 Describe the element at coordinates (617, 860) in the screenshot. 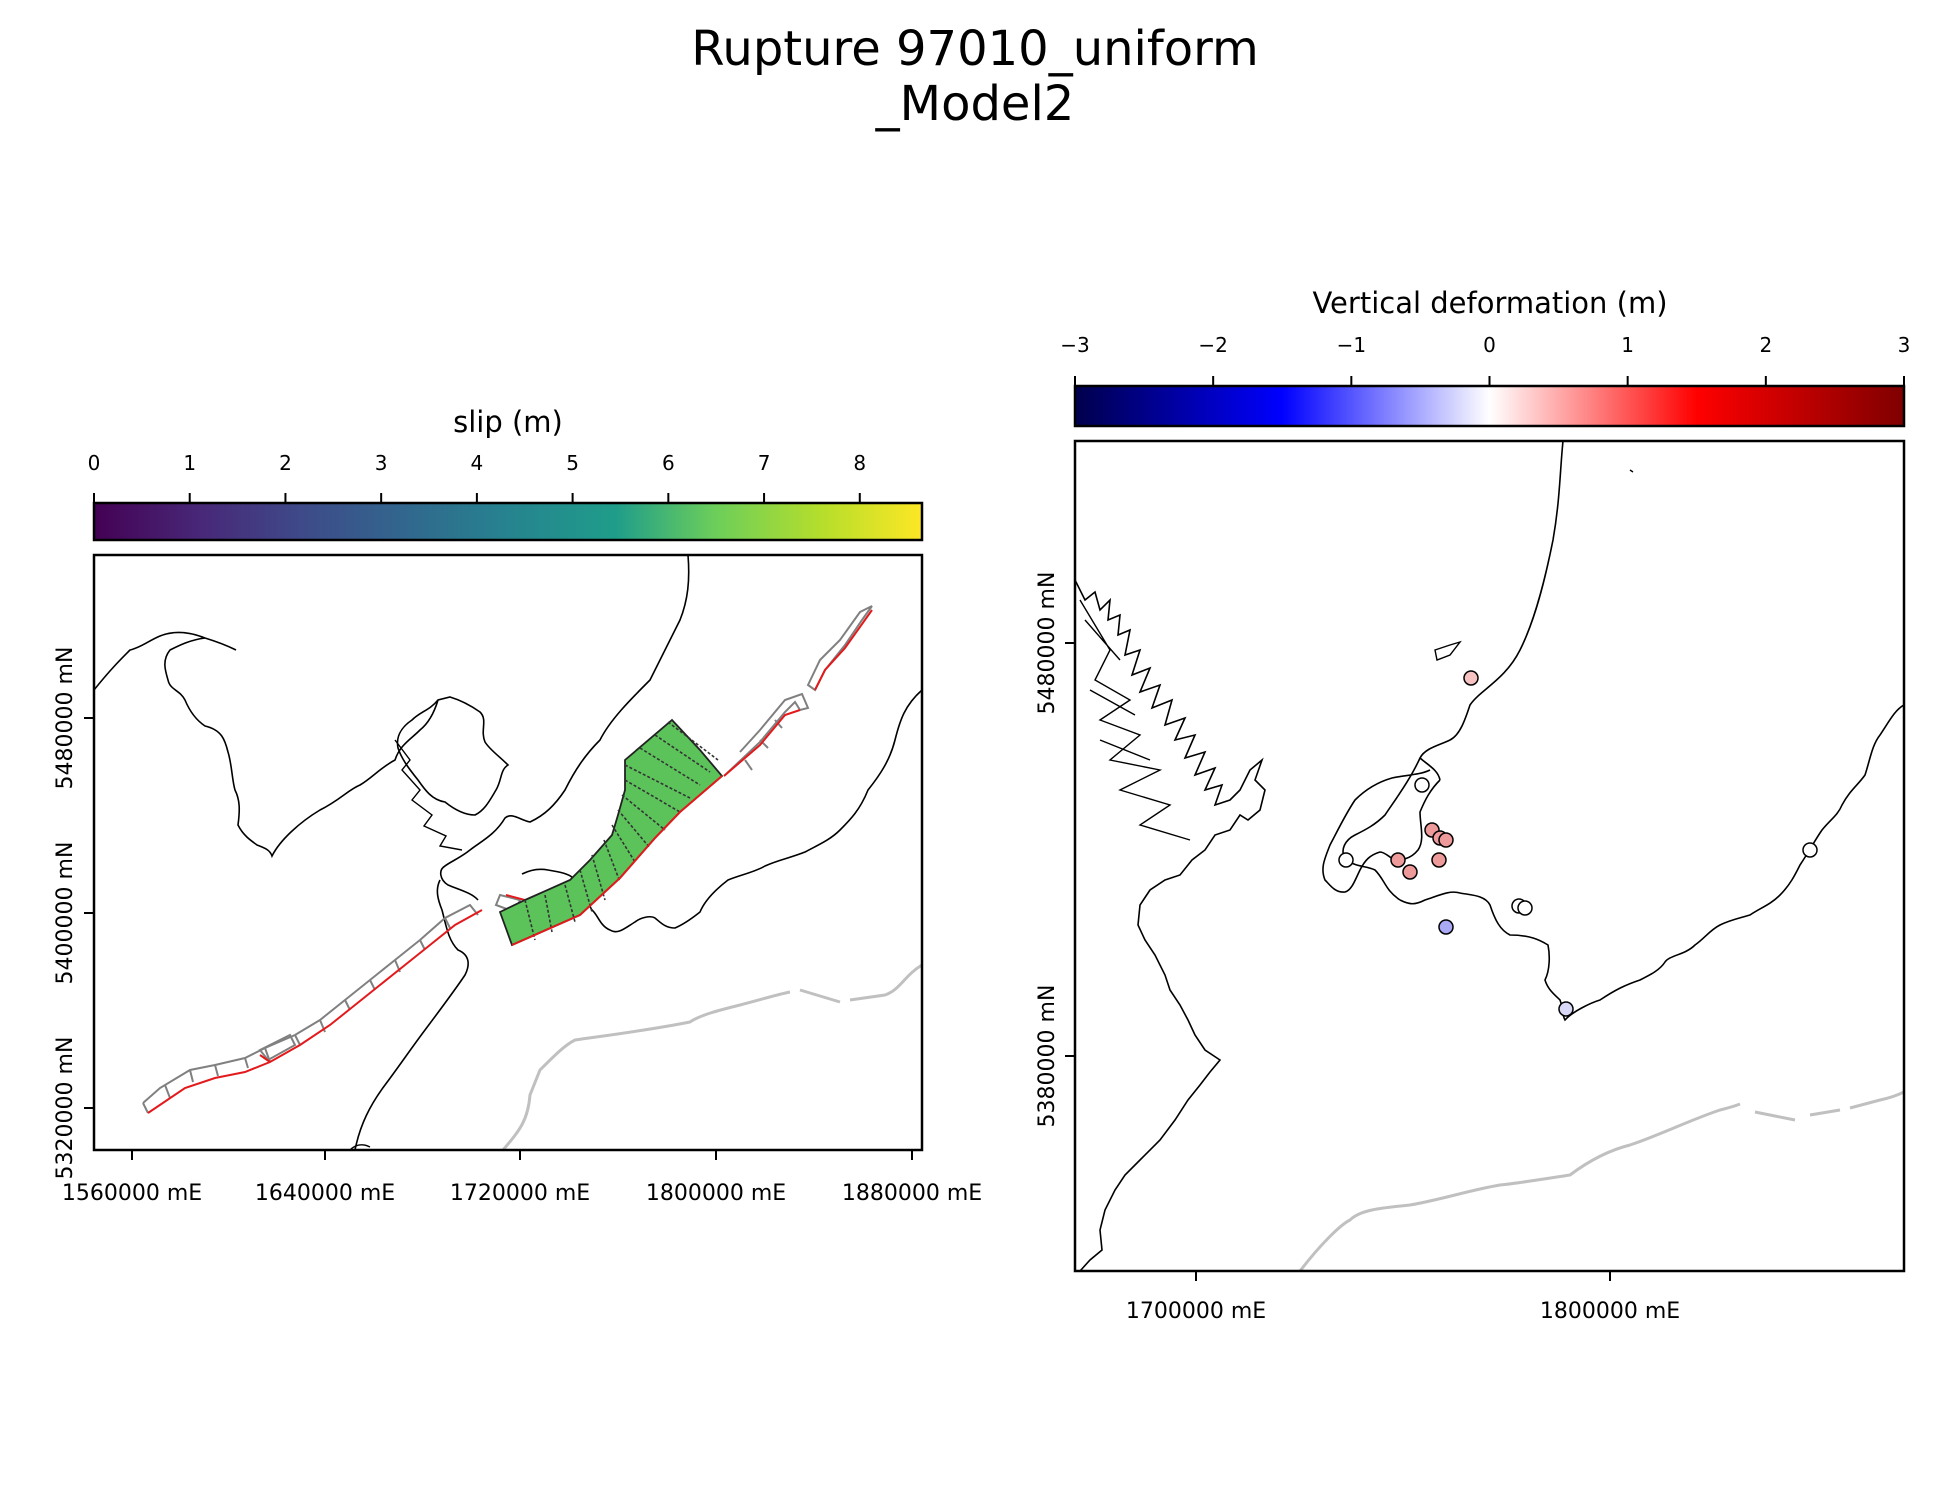

I see `fault-trace-rupture` at that location.